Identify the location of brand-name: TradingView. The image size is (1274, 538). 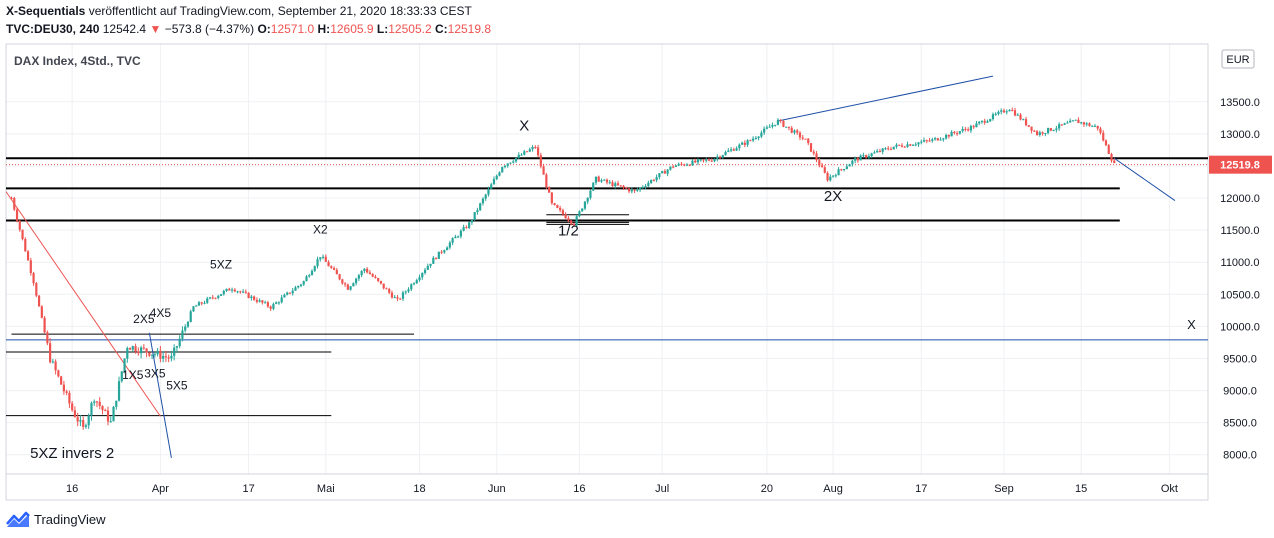
(70, 519).